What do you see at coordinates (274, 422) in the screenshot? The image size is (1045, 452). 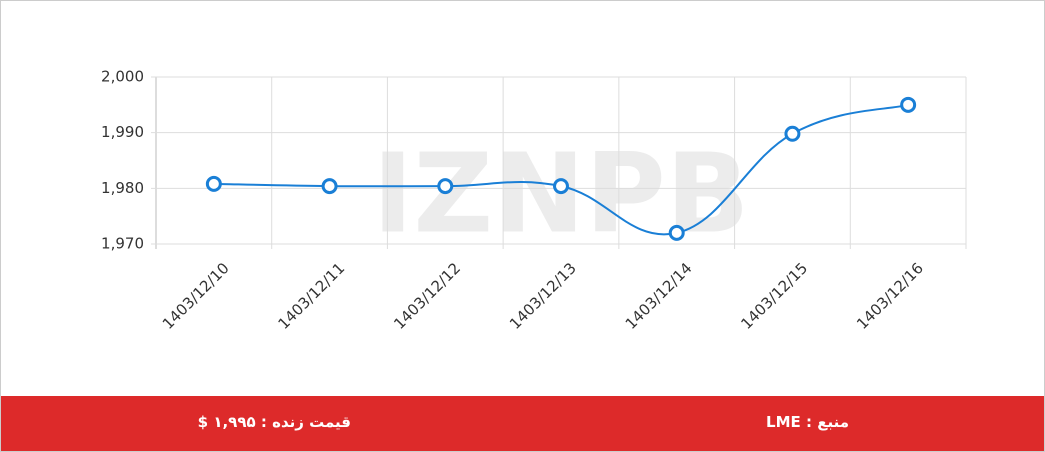 I see `live-price: قیمت زنده : ۱,۹۹۵ $` at bounding box center [274, 422].